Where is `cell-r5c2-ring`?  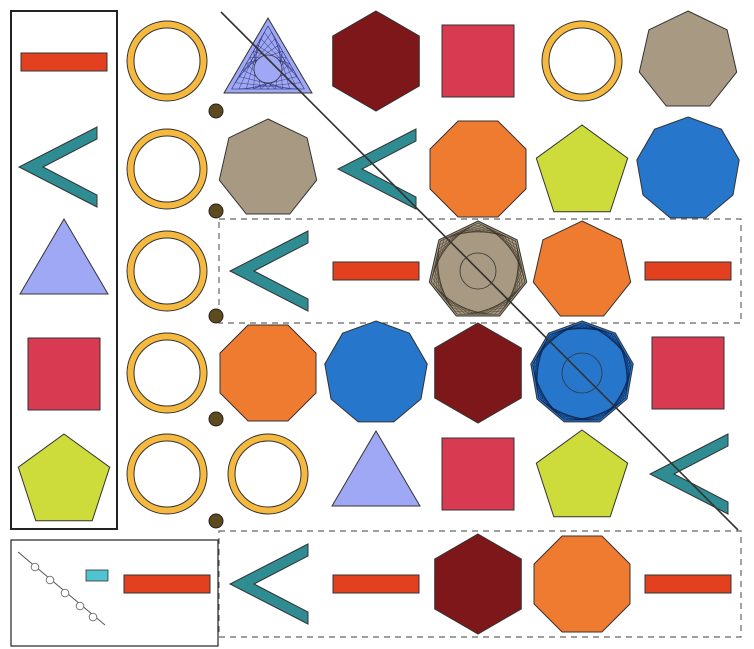
cell-r5c2-ring is located at coordinates (268, 474).